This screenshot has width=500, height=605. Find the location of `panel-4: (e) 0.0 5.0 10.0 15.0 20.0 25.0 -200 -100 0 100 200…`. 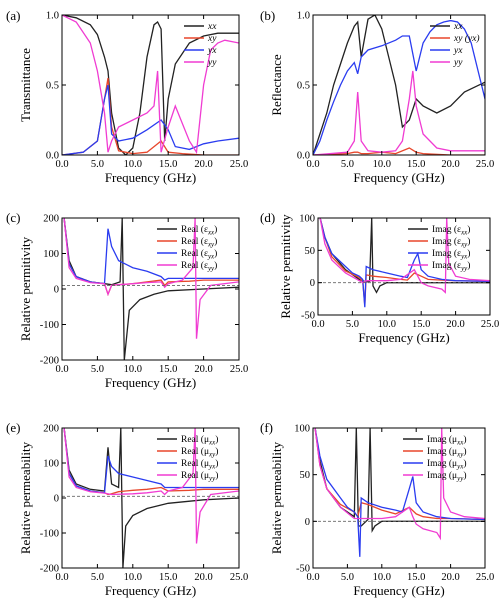

panel-4: (e) 0.0 5.0 10.0 15.0 20.0 25.0 -200 -100 0 100 200… is located at coordinates (127, 509).